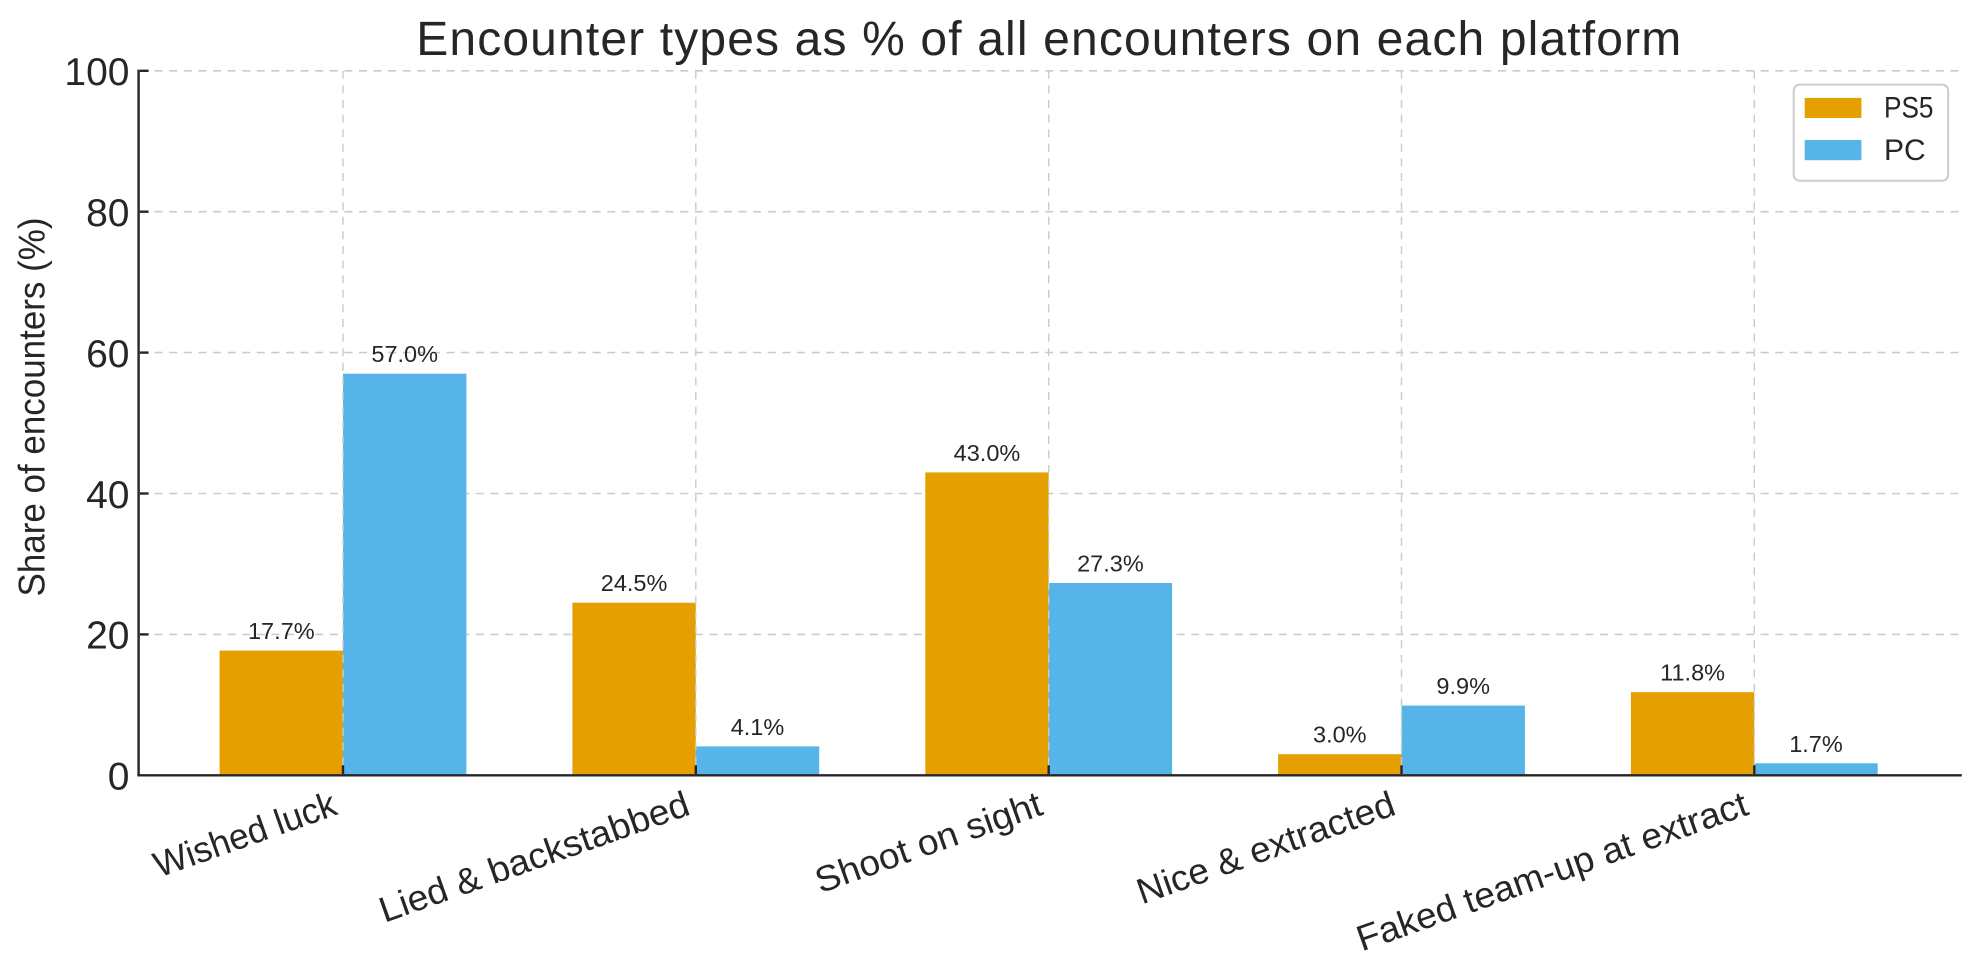 Image resolution: width=1979 pixels, height=980 pixels. What do you see at coordinates (107, 354) in the screenshot?
I see `svg-text: 60` at bounding box center [107, 354].